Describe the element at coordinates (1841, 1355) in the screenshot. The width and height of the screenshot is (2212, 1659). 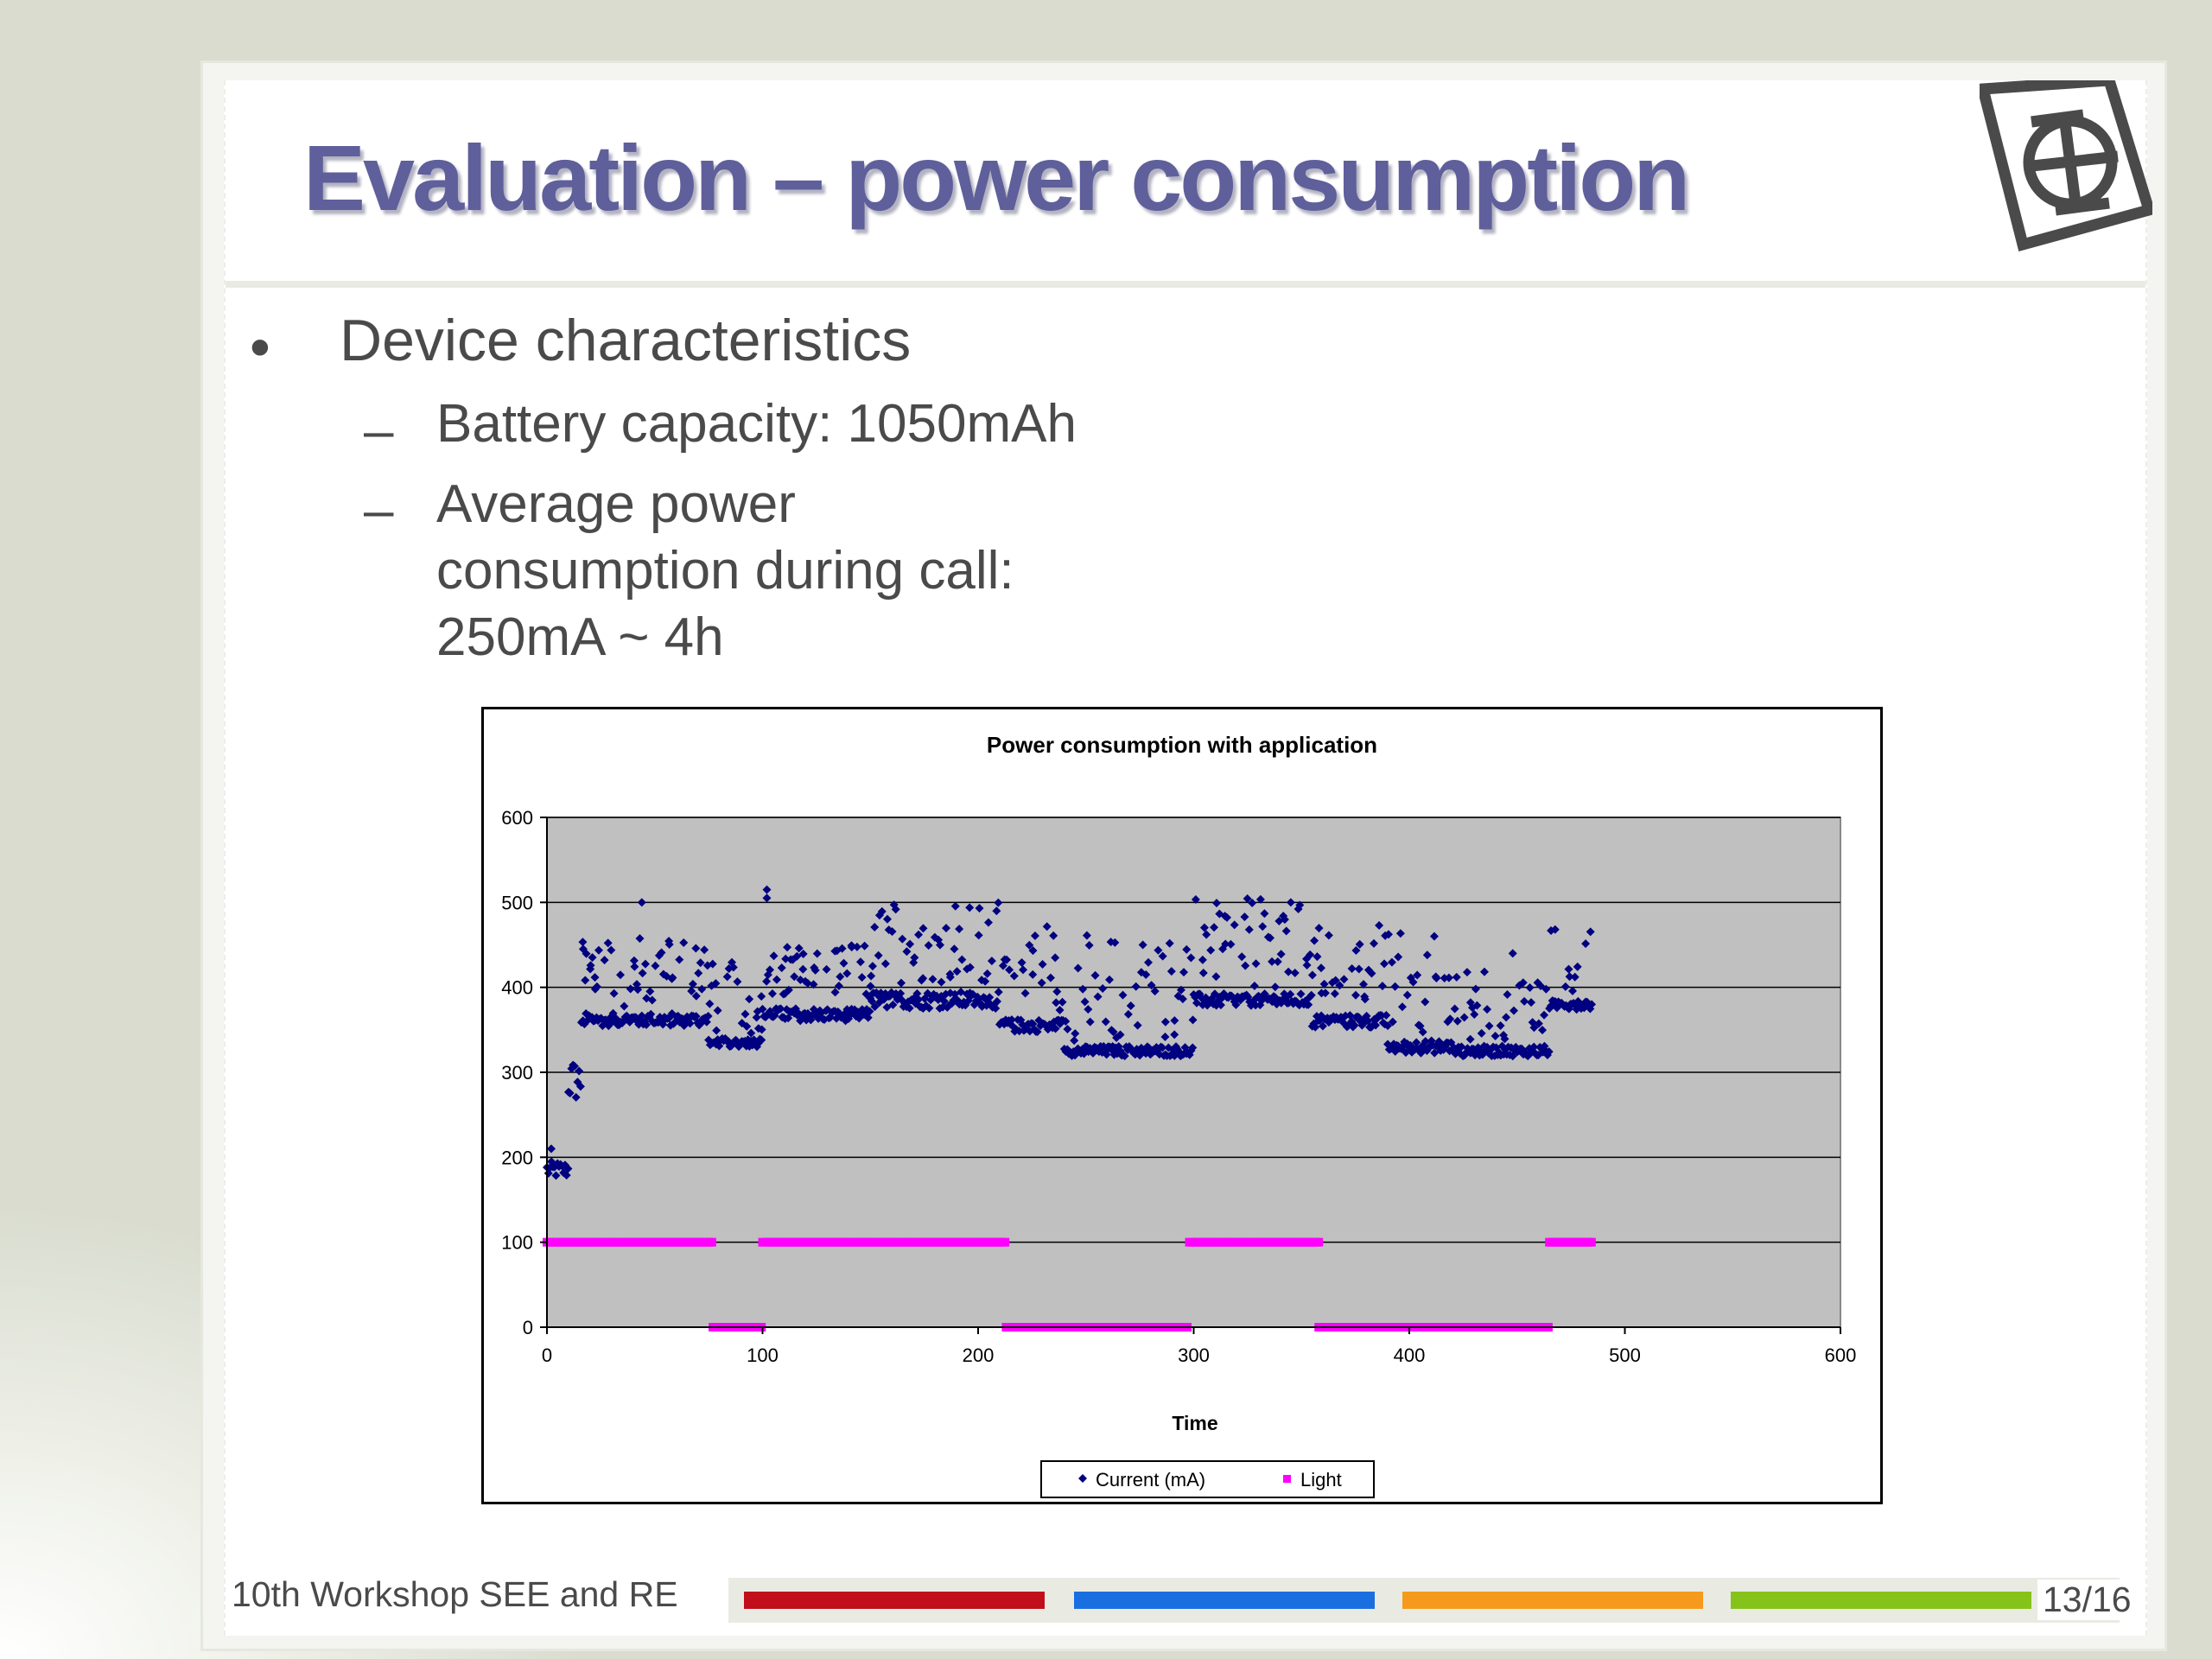
I see `x-tick-label-600: 600` at that location.